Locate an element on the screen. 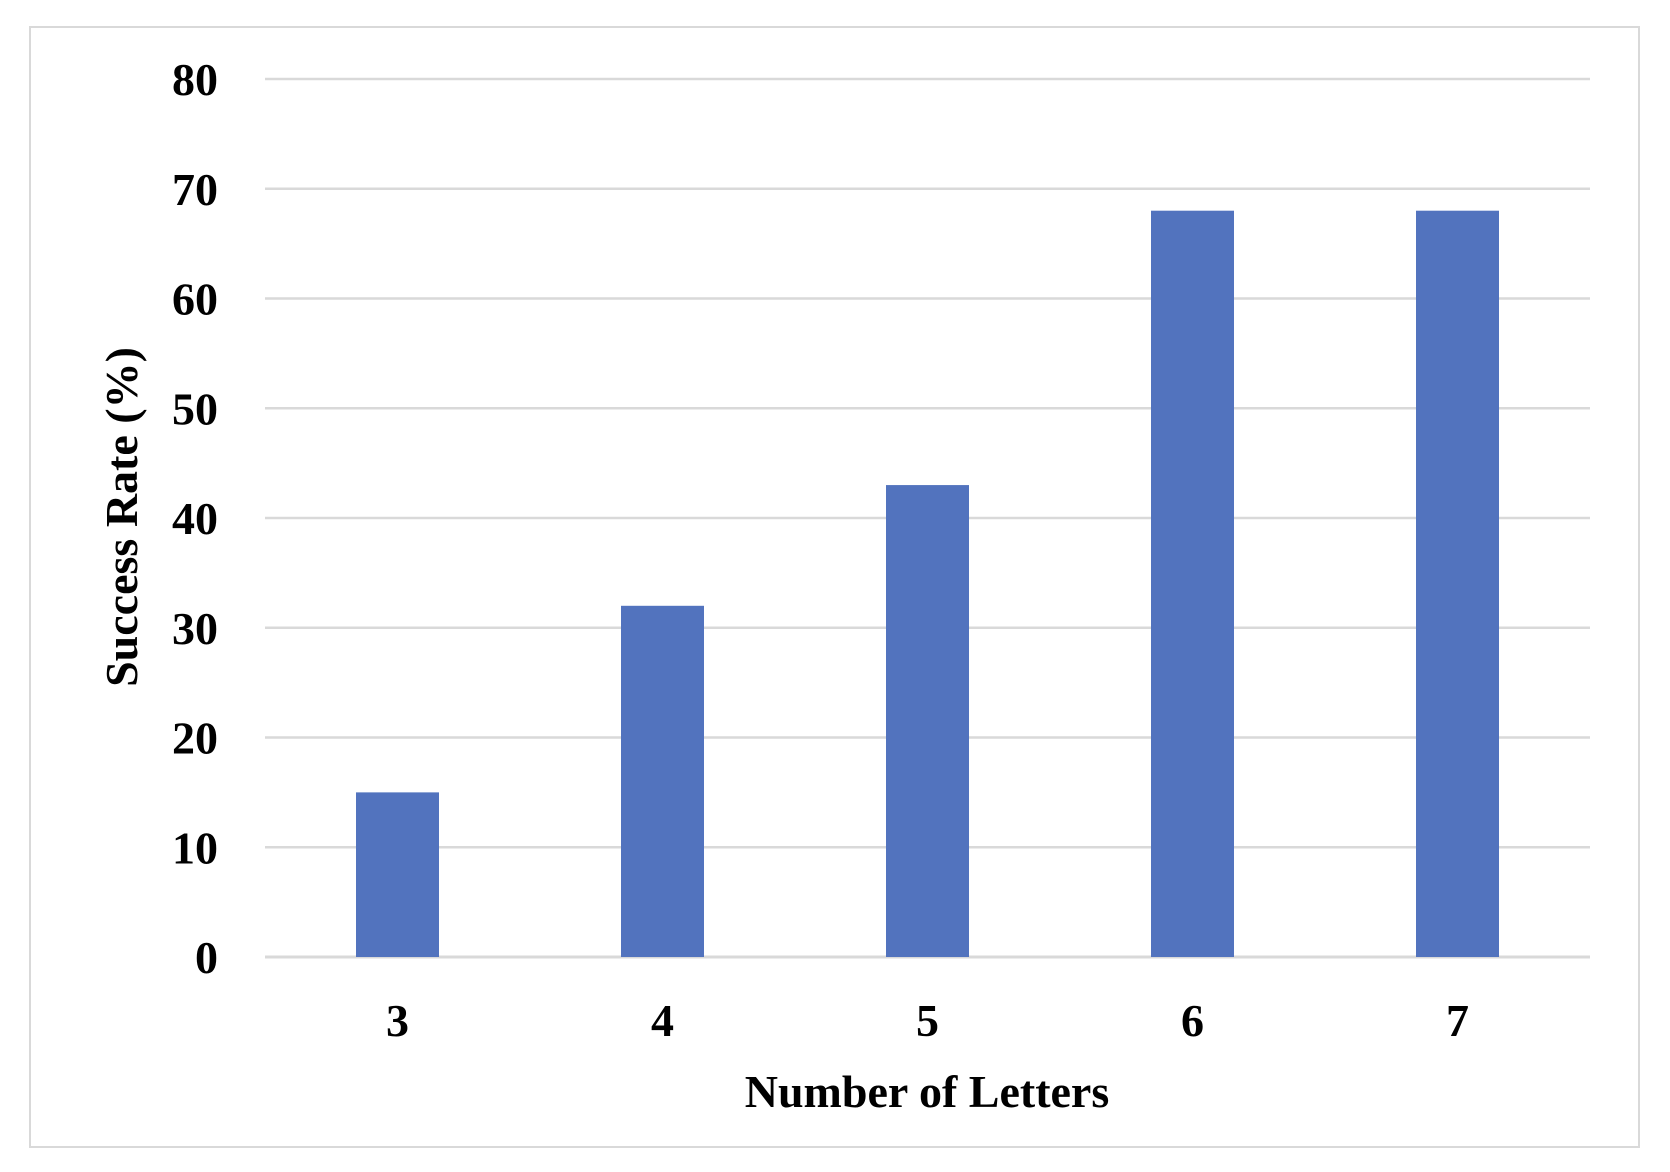 The image size is (1670, 1172). y-tick-label: 80 is located at coordinates (195, 79).